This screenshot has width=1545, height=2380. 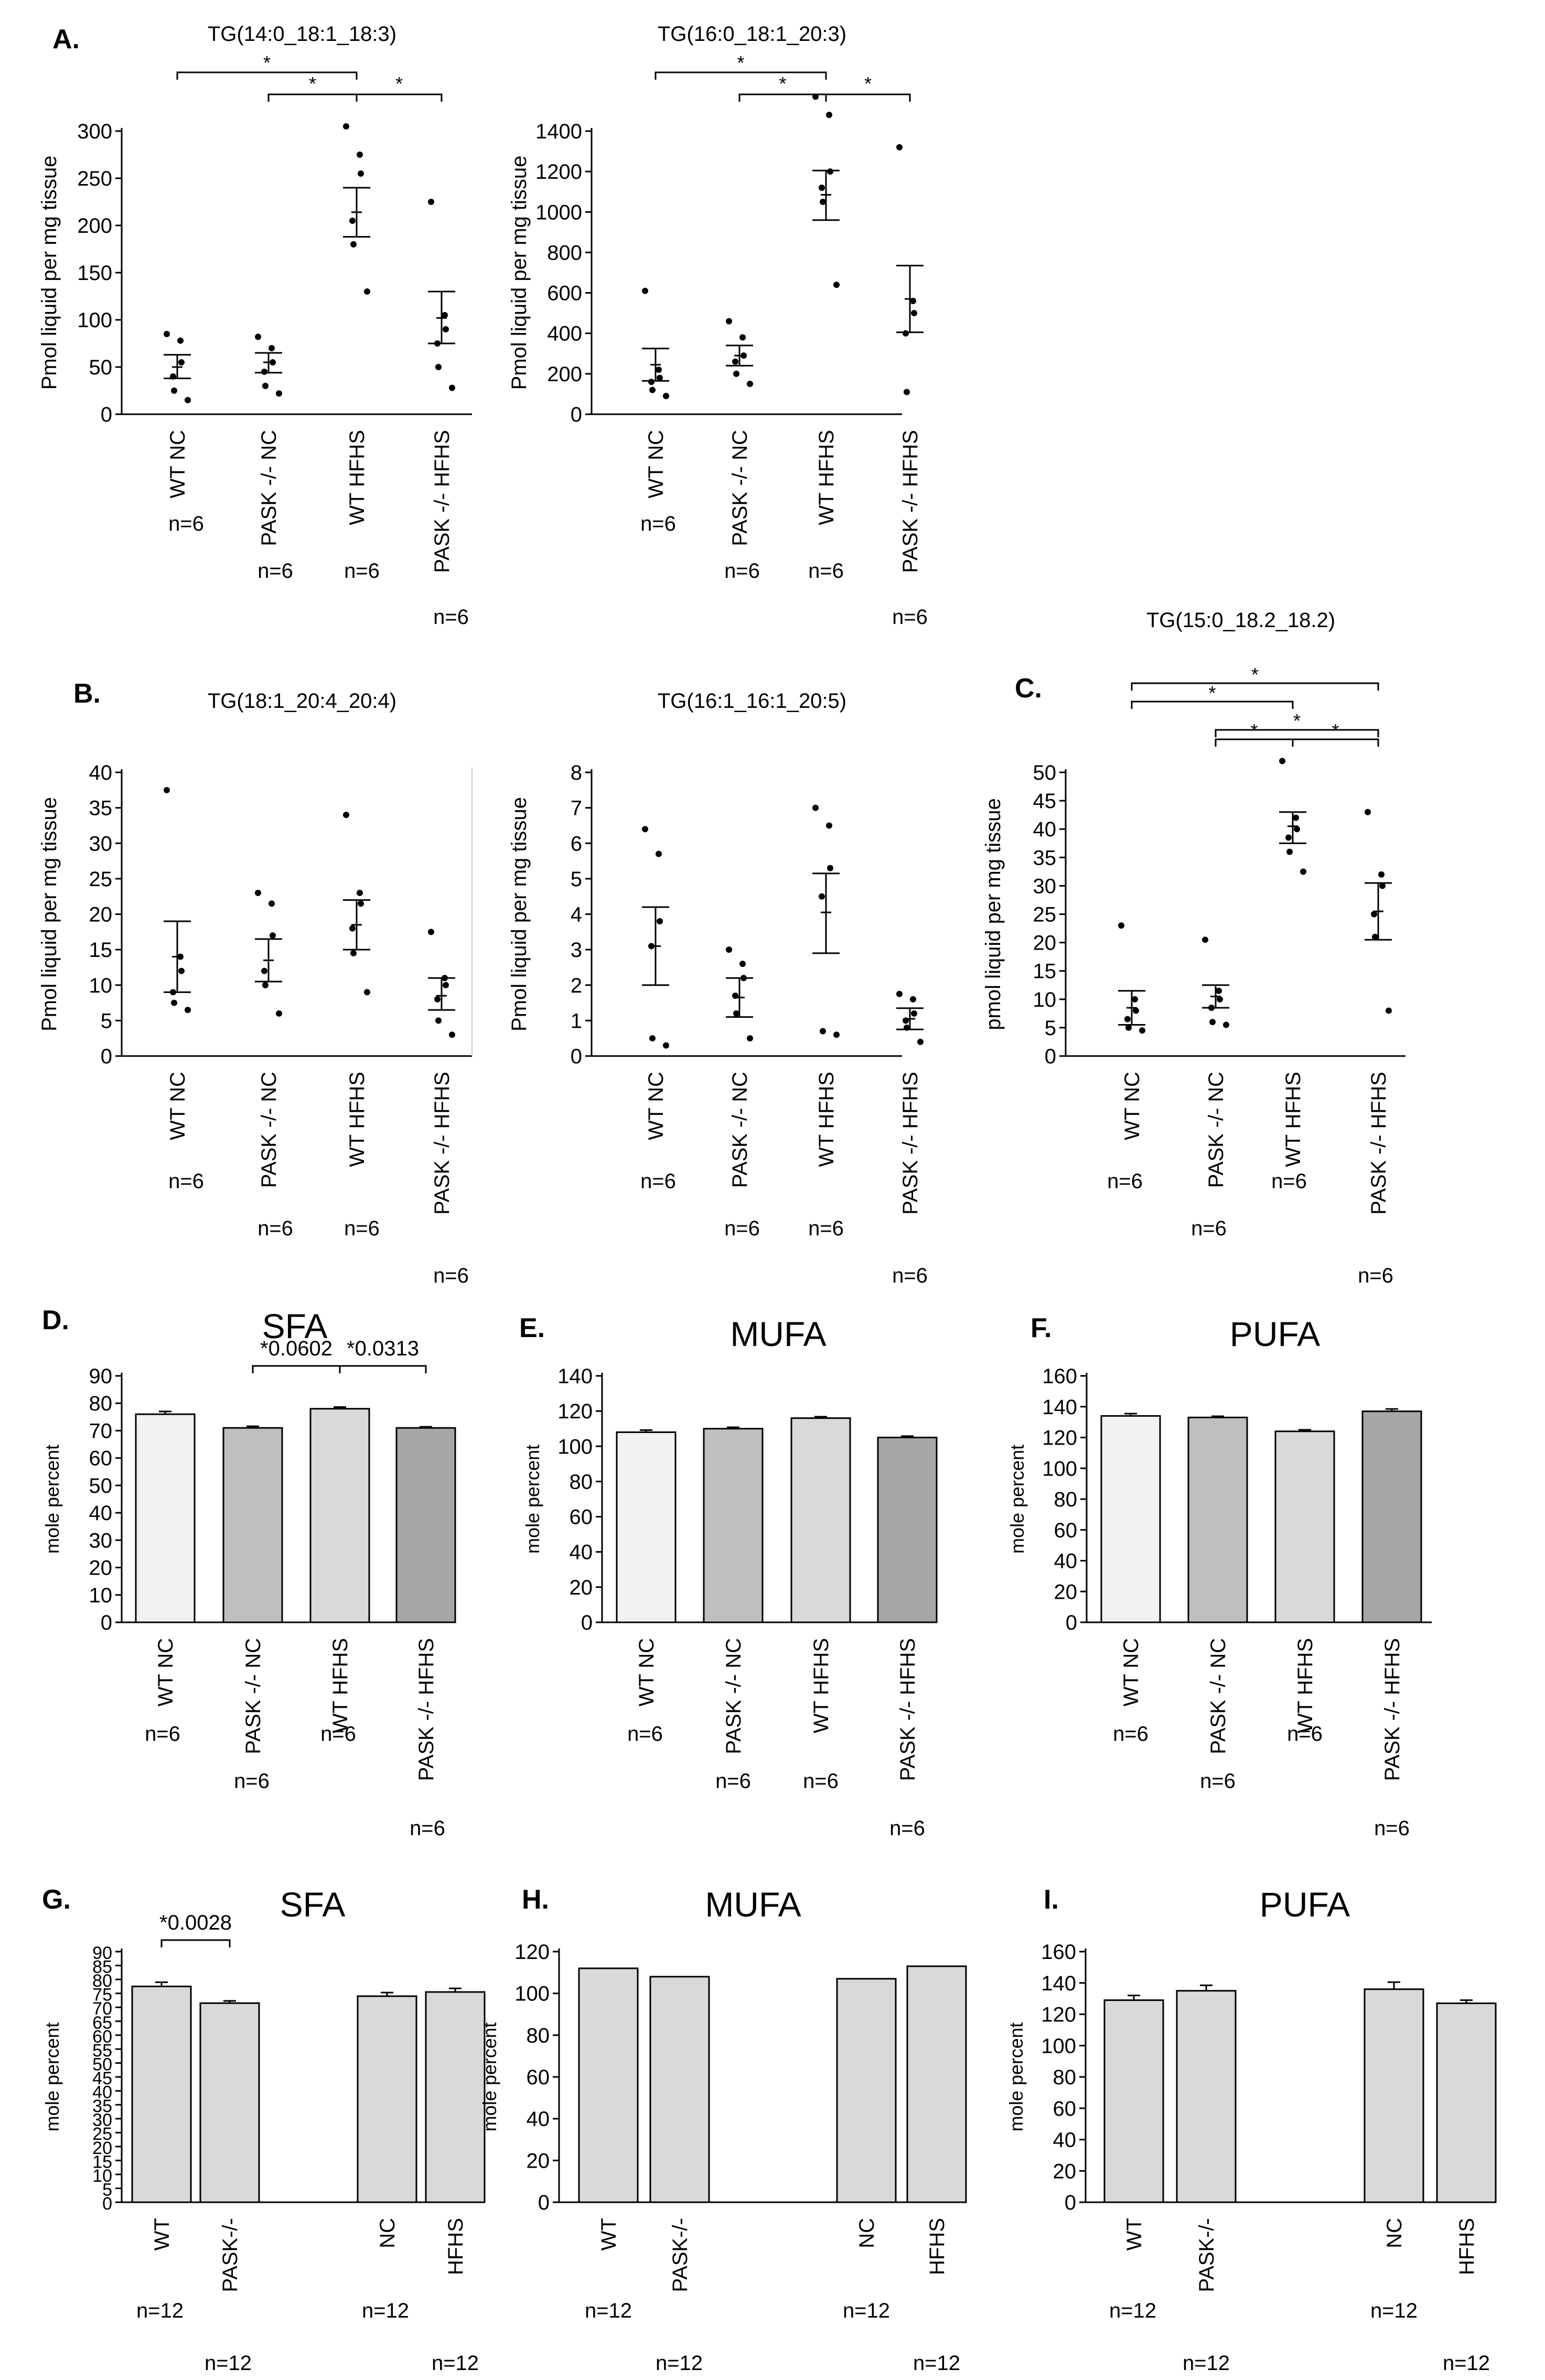 What do you see at coordinates (101, 367) in the screenshot?
I see `y-tick-label: 50` at bounding box center [101, 367].